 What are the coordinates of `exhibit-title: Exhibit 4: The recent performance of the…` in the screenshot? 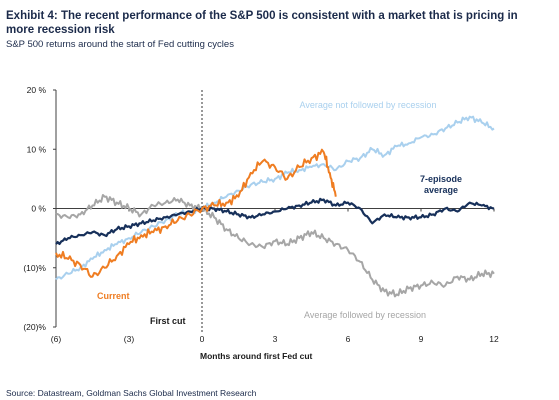 It's located at (262, 23).